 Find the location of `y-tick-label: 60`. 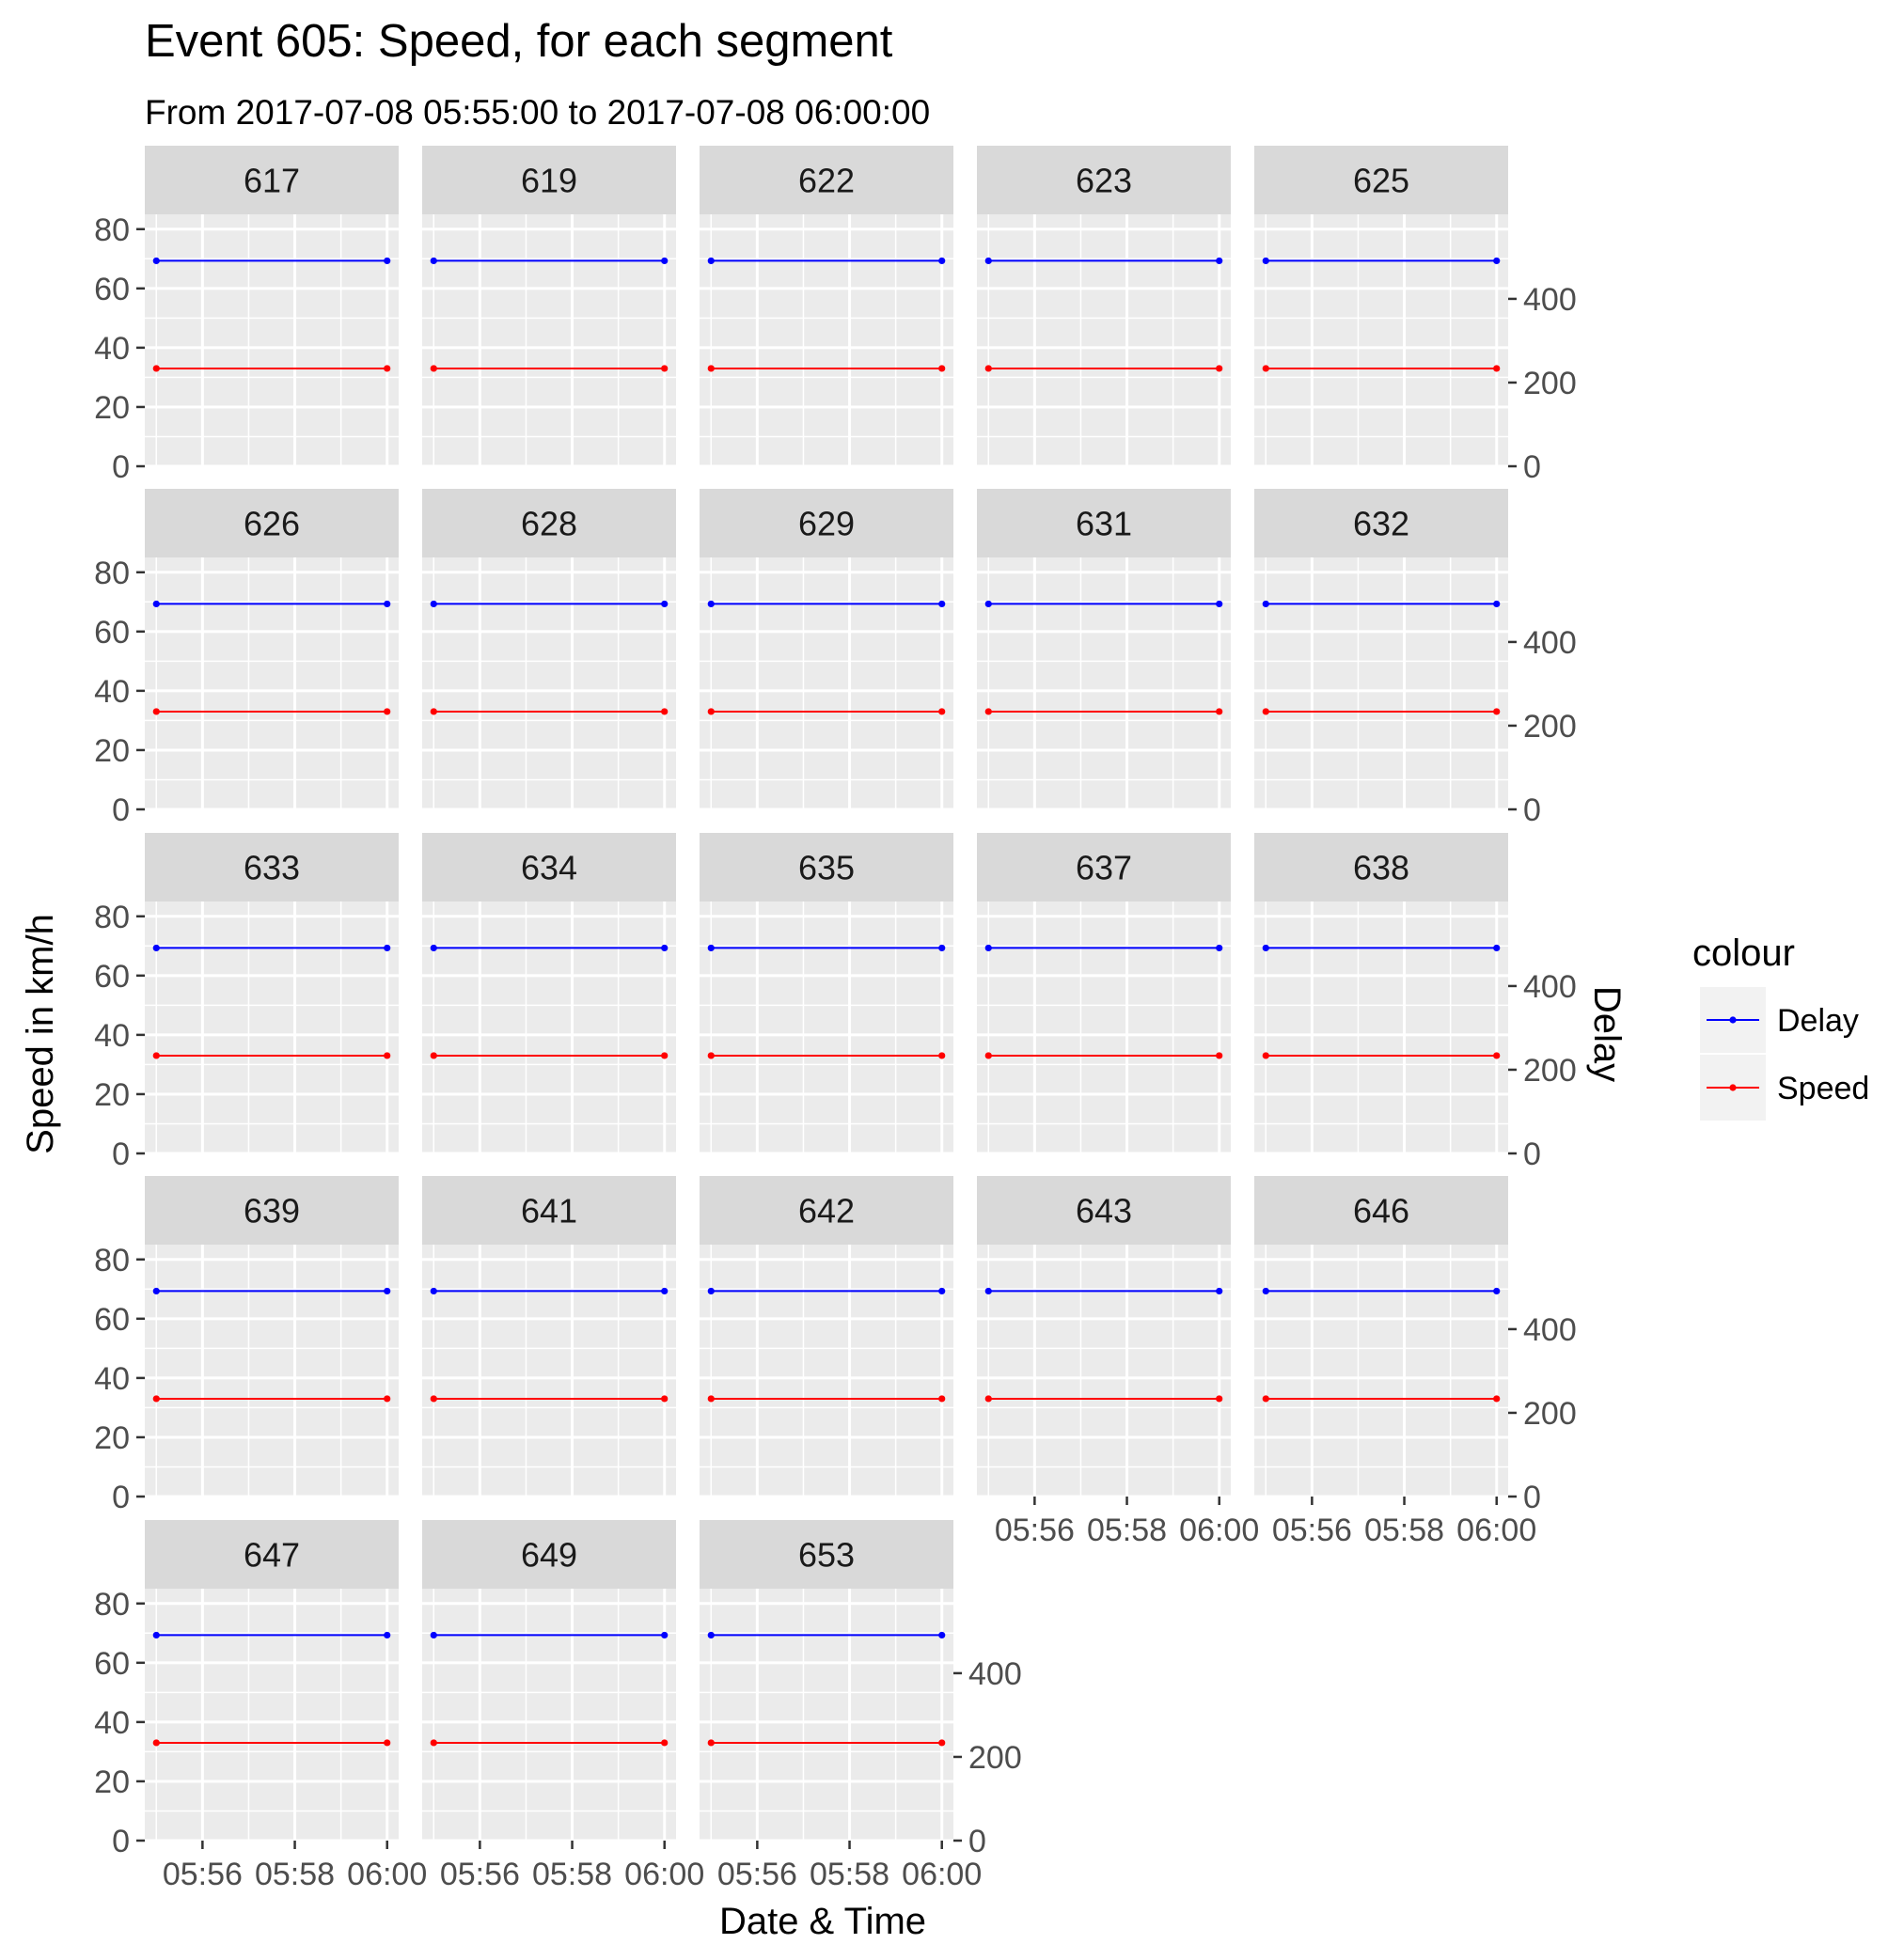

y-tick-label: 60 is located at coordinates (112, 1320).